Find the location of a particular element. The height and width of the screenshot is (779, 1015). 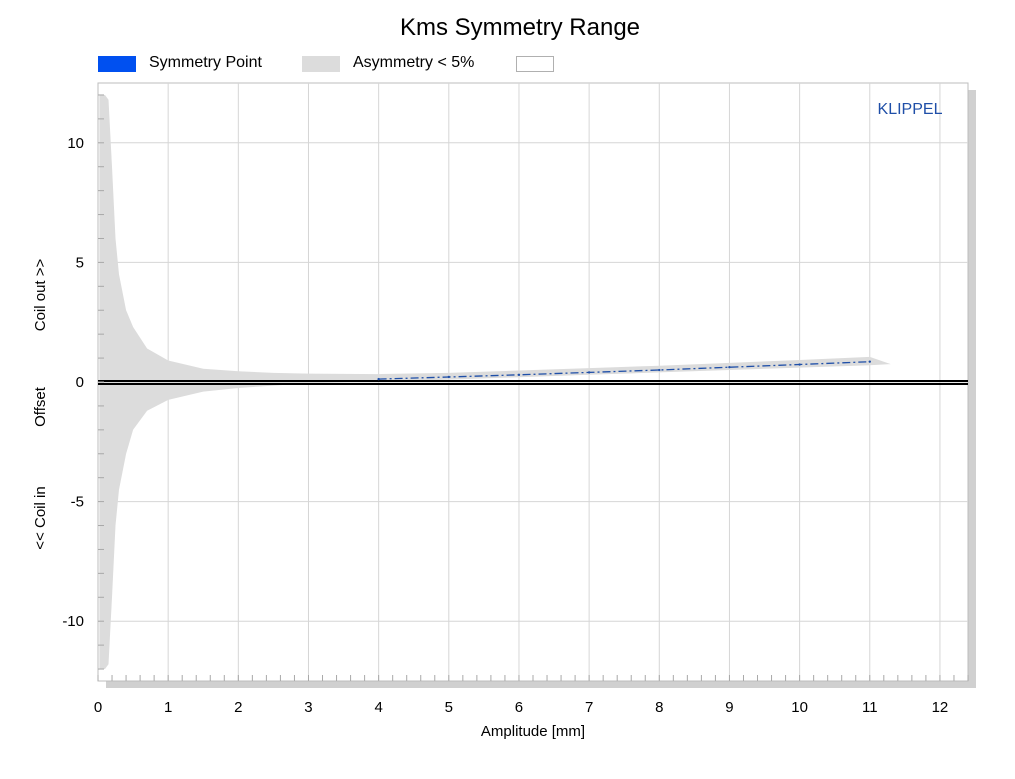

x-tick-label: 6 is located at coordinates (519, 707).